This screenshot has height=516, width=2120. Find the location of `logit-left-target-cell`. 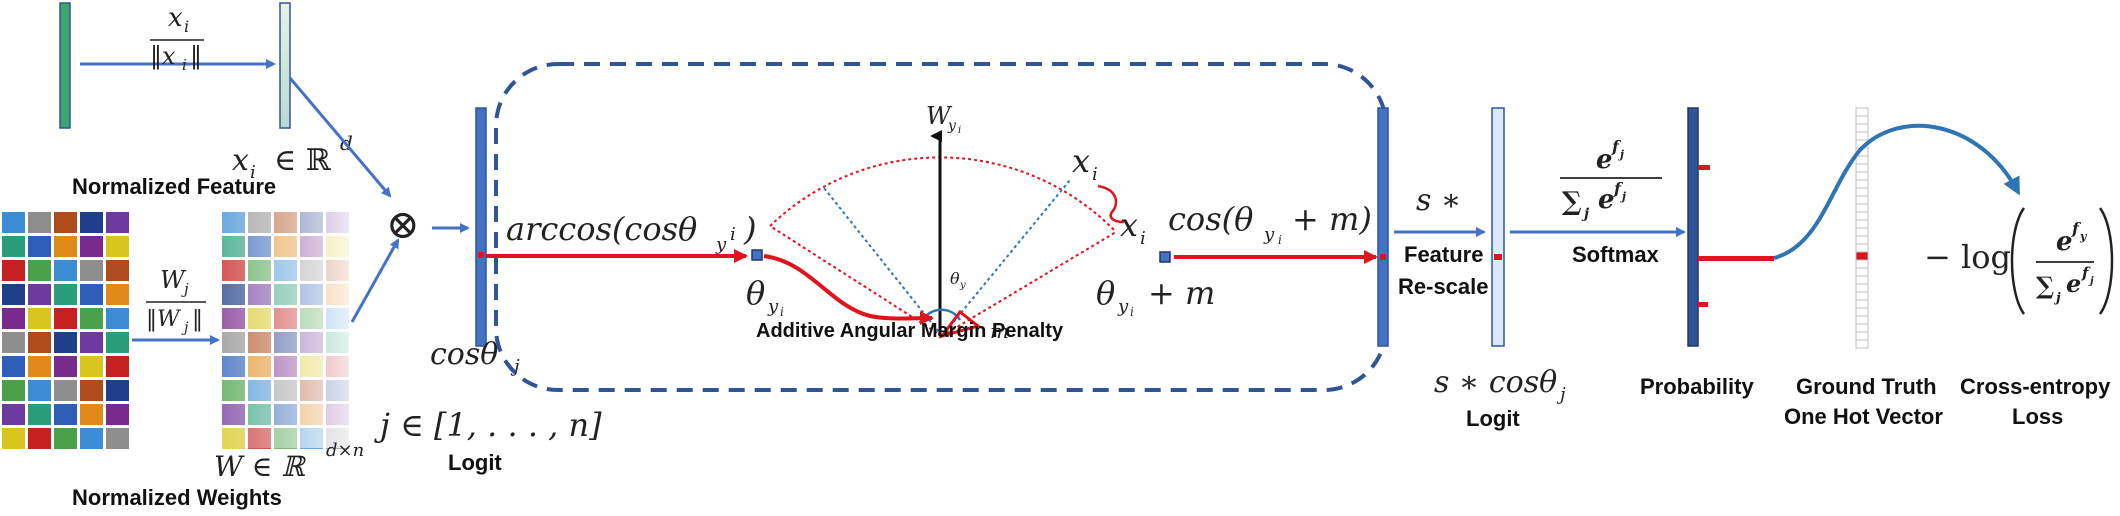

logit-left-target-cell is located at coordinates (481, 255).